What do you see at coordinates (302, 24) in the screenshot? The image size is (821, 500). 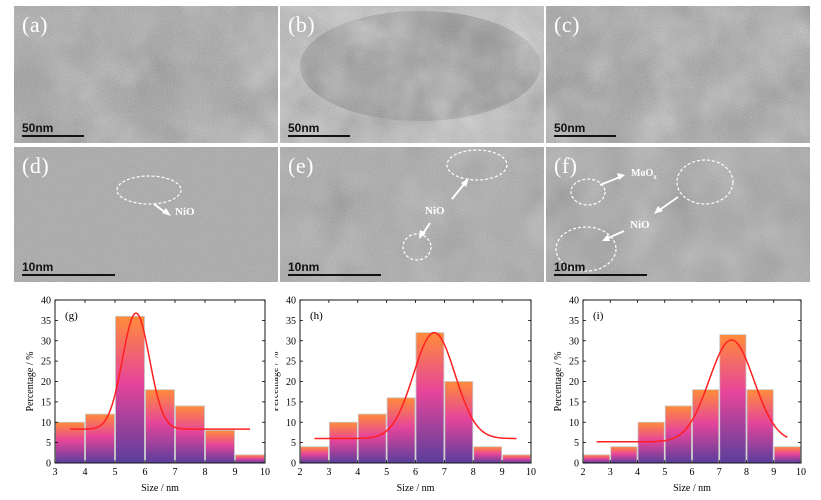 I see `panel-label: (b)` at bounding box center [302, 24].